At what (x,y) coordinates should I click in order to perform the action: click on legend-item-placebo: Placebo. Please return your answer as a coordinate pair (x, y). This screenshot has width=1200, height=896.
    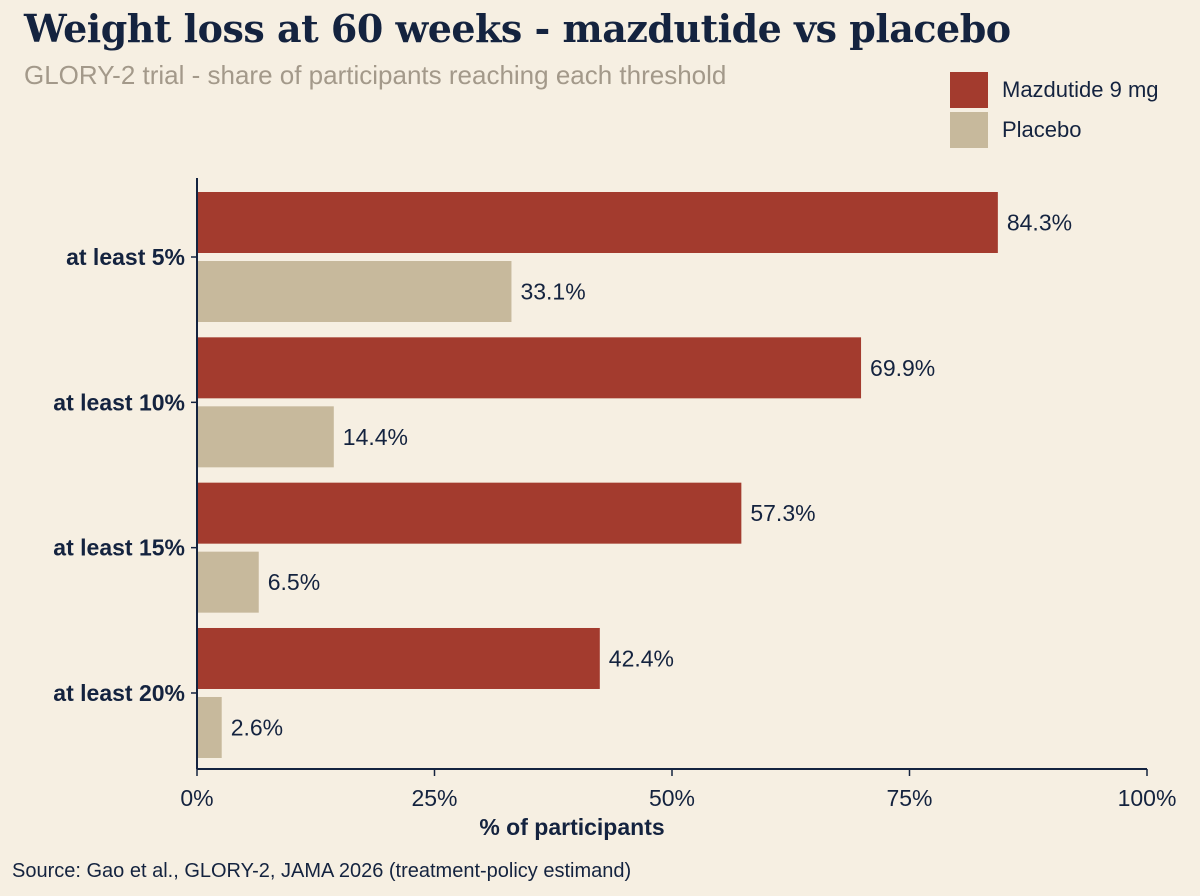
    Looking at the image, I should click on (1016, 130).